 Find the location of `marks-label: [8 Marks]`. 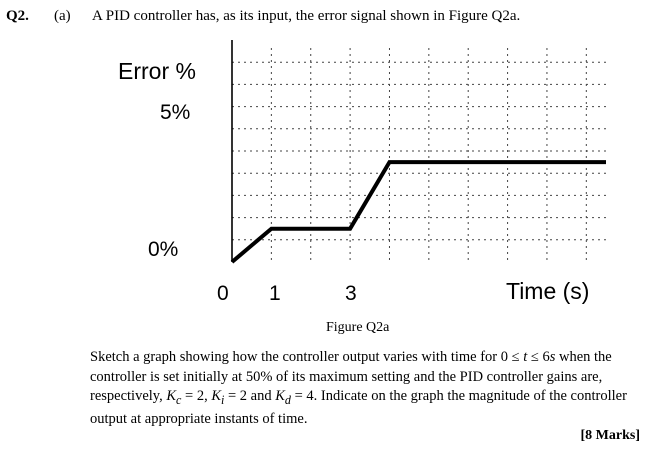

marks-label: [8 Marks] is located at coordinates (610, 435).